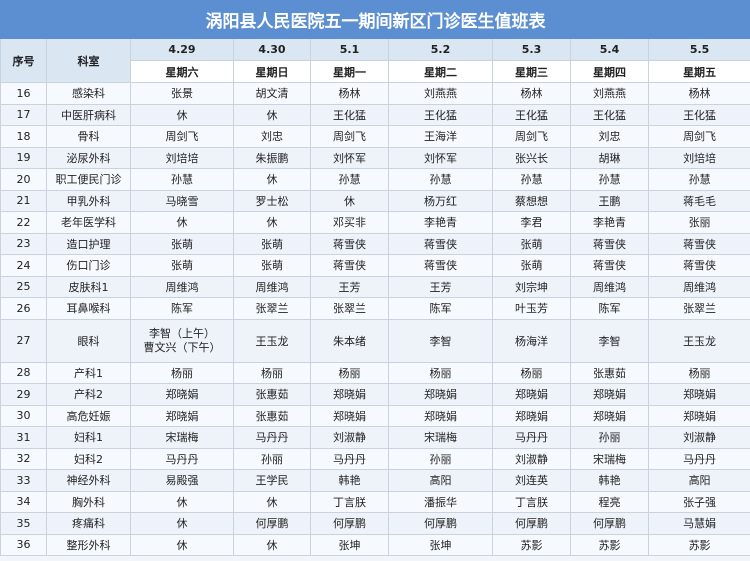 Image resolution: width=750 pixels, height=561 pixels. What do you see at coordinates (272, 200) in the screenshot?
I see `duty-cell: 罗士松` at bounding box center [272, 200].